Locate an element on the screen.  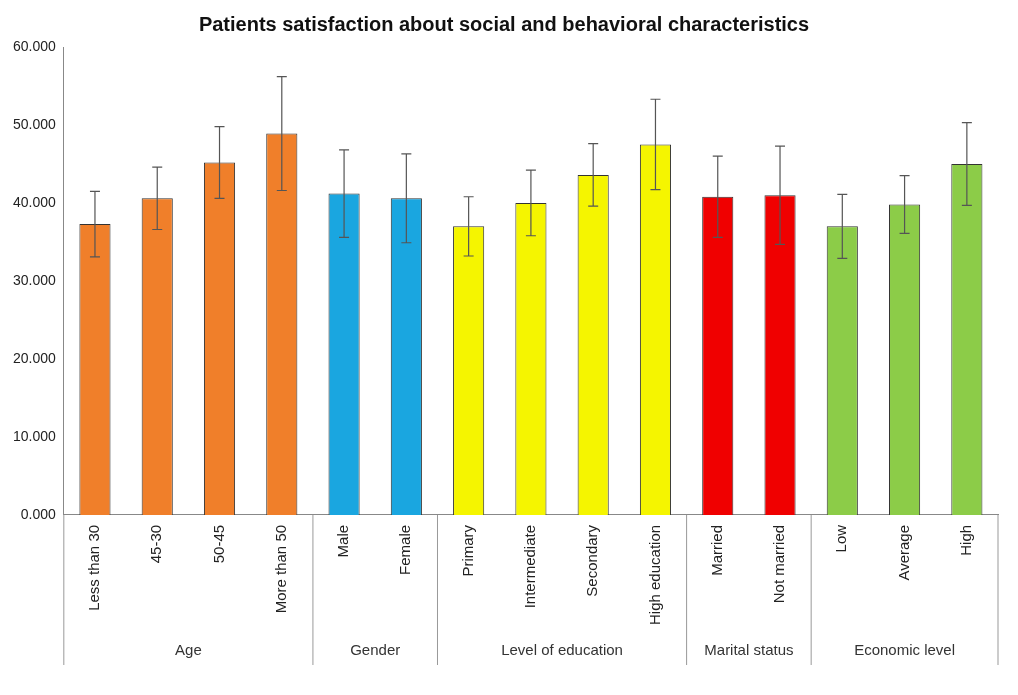
x-tick-label: Female is located at coordinates (405, 549).